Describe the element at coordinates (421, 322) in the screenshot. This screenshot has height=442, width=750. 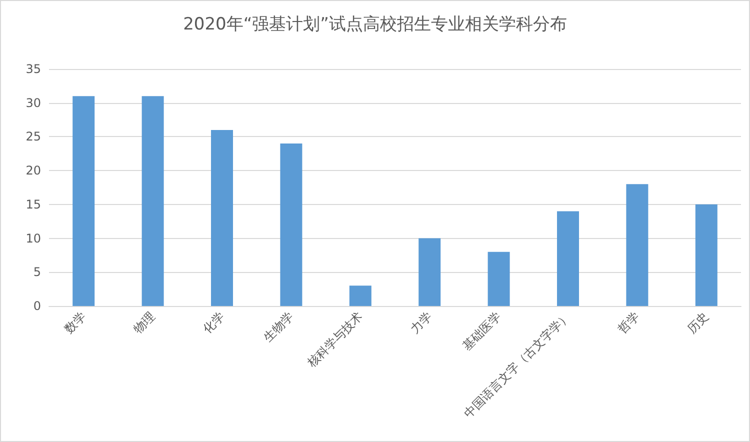
I see `x-tick-label: 力学` at that location.